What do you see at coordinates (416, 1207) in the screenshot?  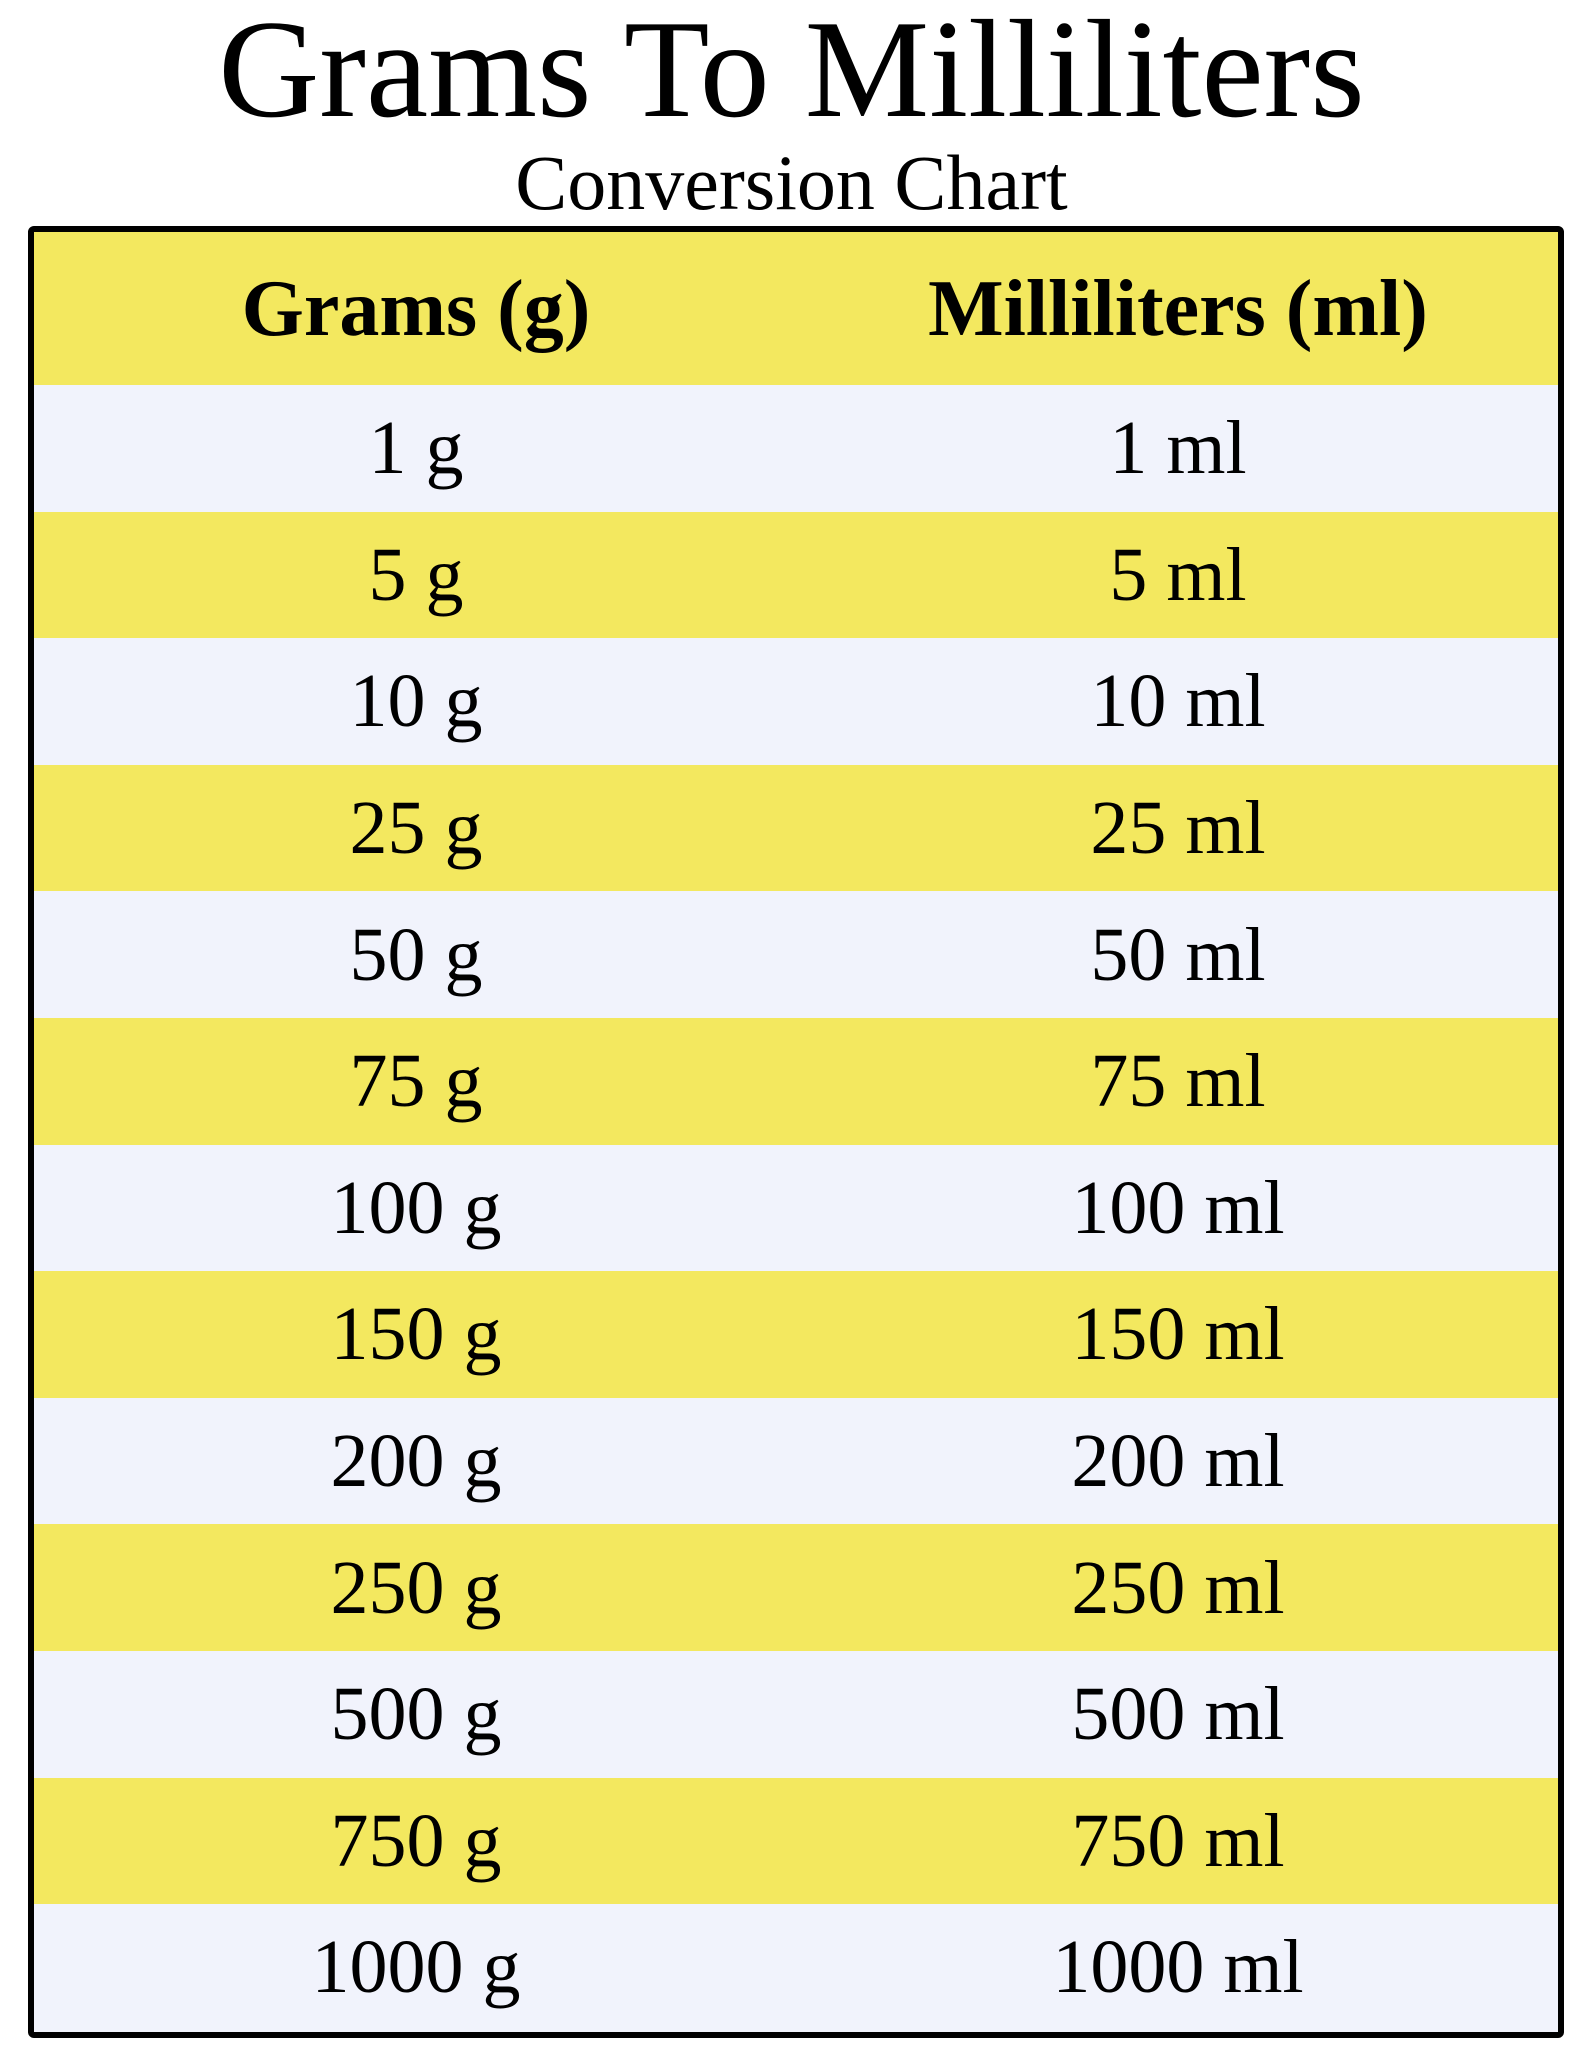 I see `grams-cell: 100 g` at bounding box center [416, 1207].